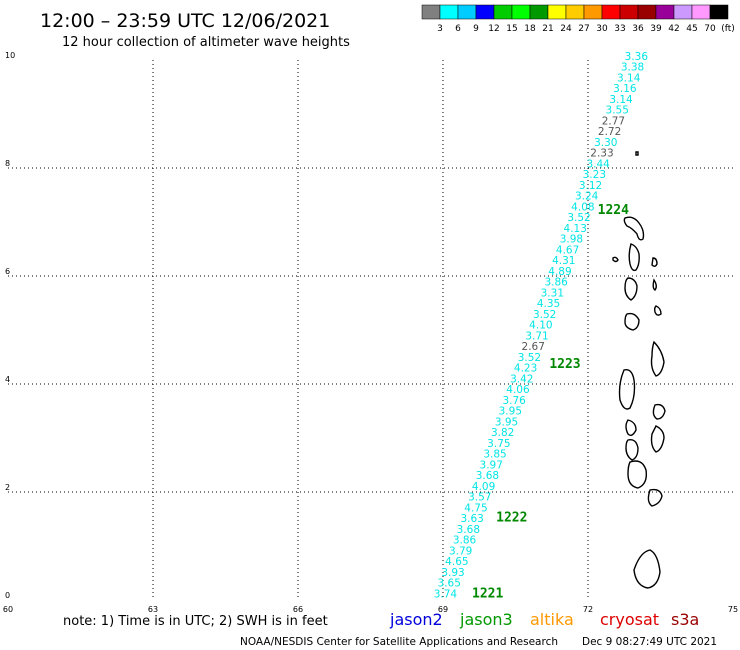 This screenshot has height=650, width=740. I want to click on scale-label: 70, so click(710, 29).